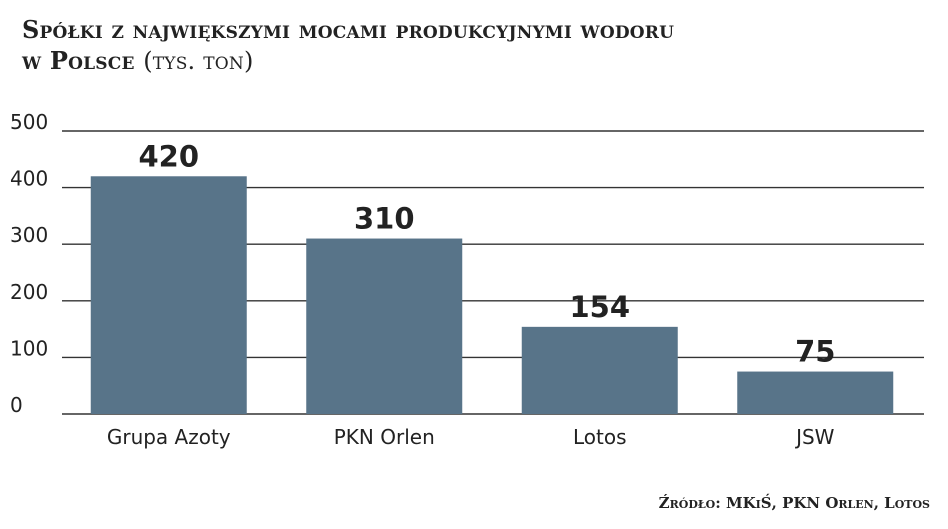 Image resolution: width=948 pixels, height=529 pixels. What do you see at coordinates (168, 156) in the screenshot?
I see `data-label: 420` at bounding box center [168, 156].